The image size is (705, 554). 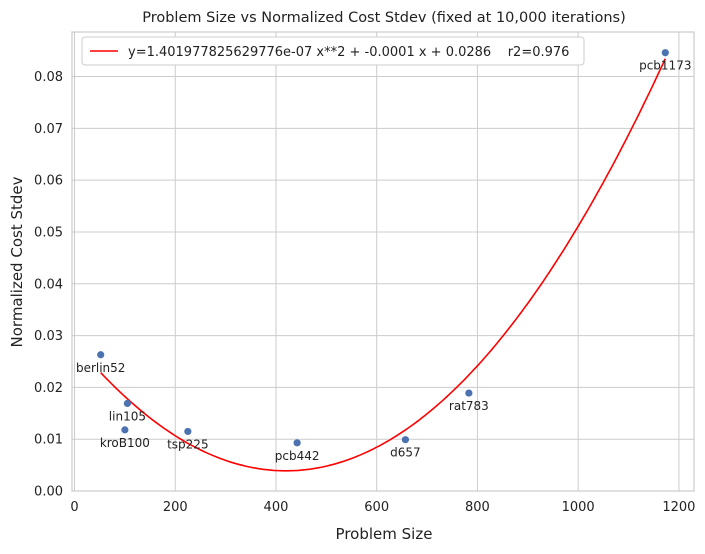 What do you see at coordinates (48, 181) in the screenshot?
I see `y-tick-label: 0.06` at bounding box center [48, 181].